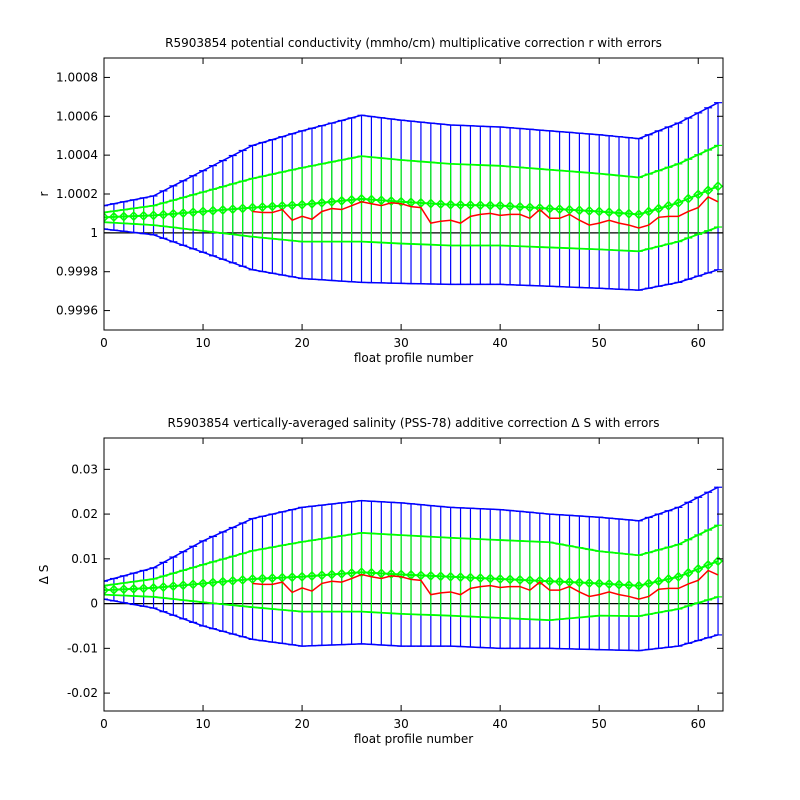  I want to click on y-tick-label: 0.03, so click(84, 469).